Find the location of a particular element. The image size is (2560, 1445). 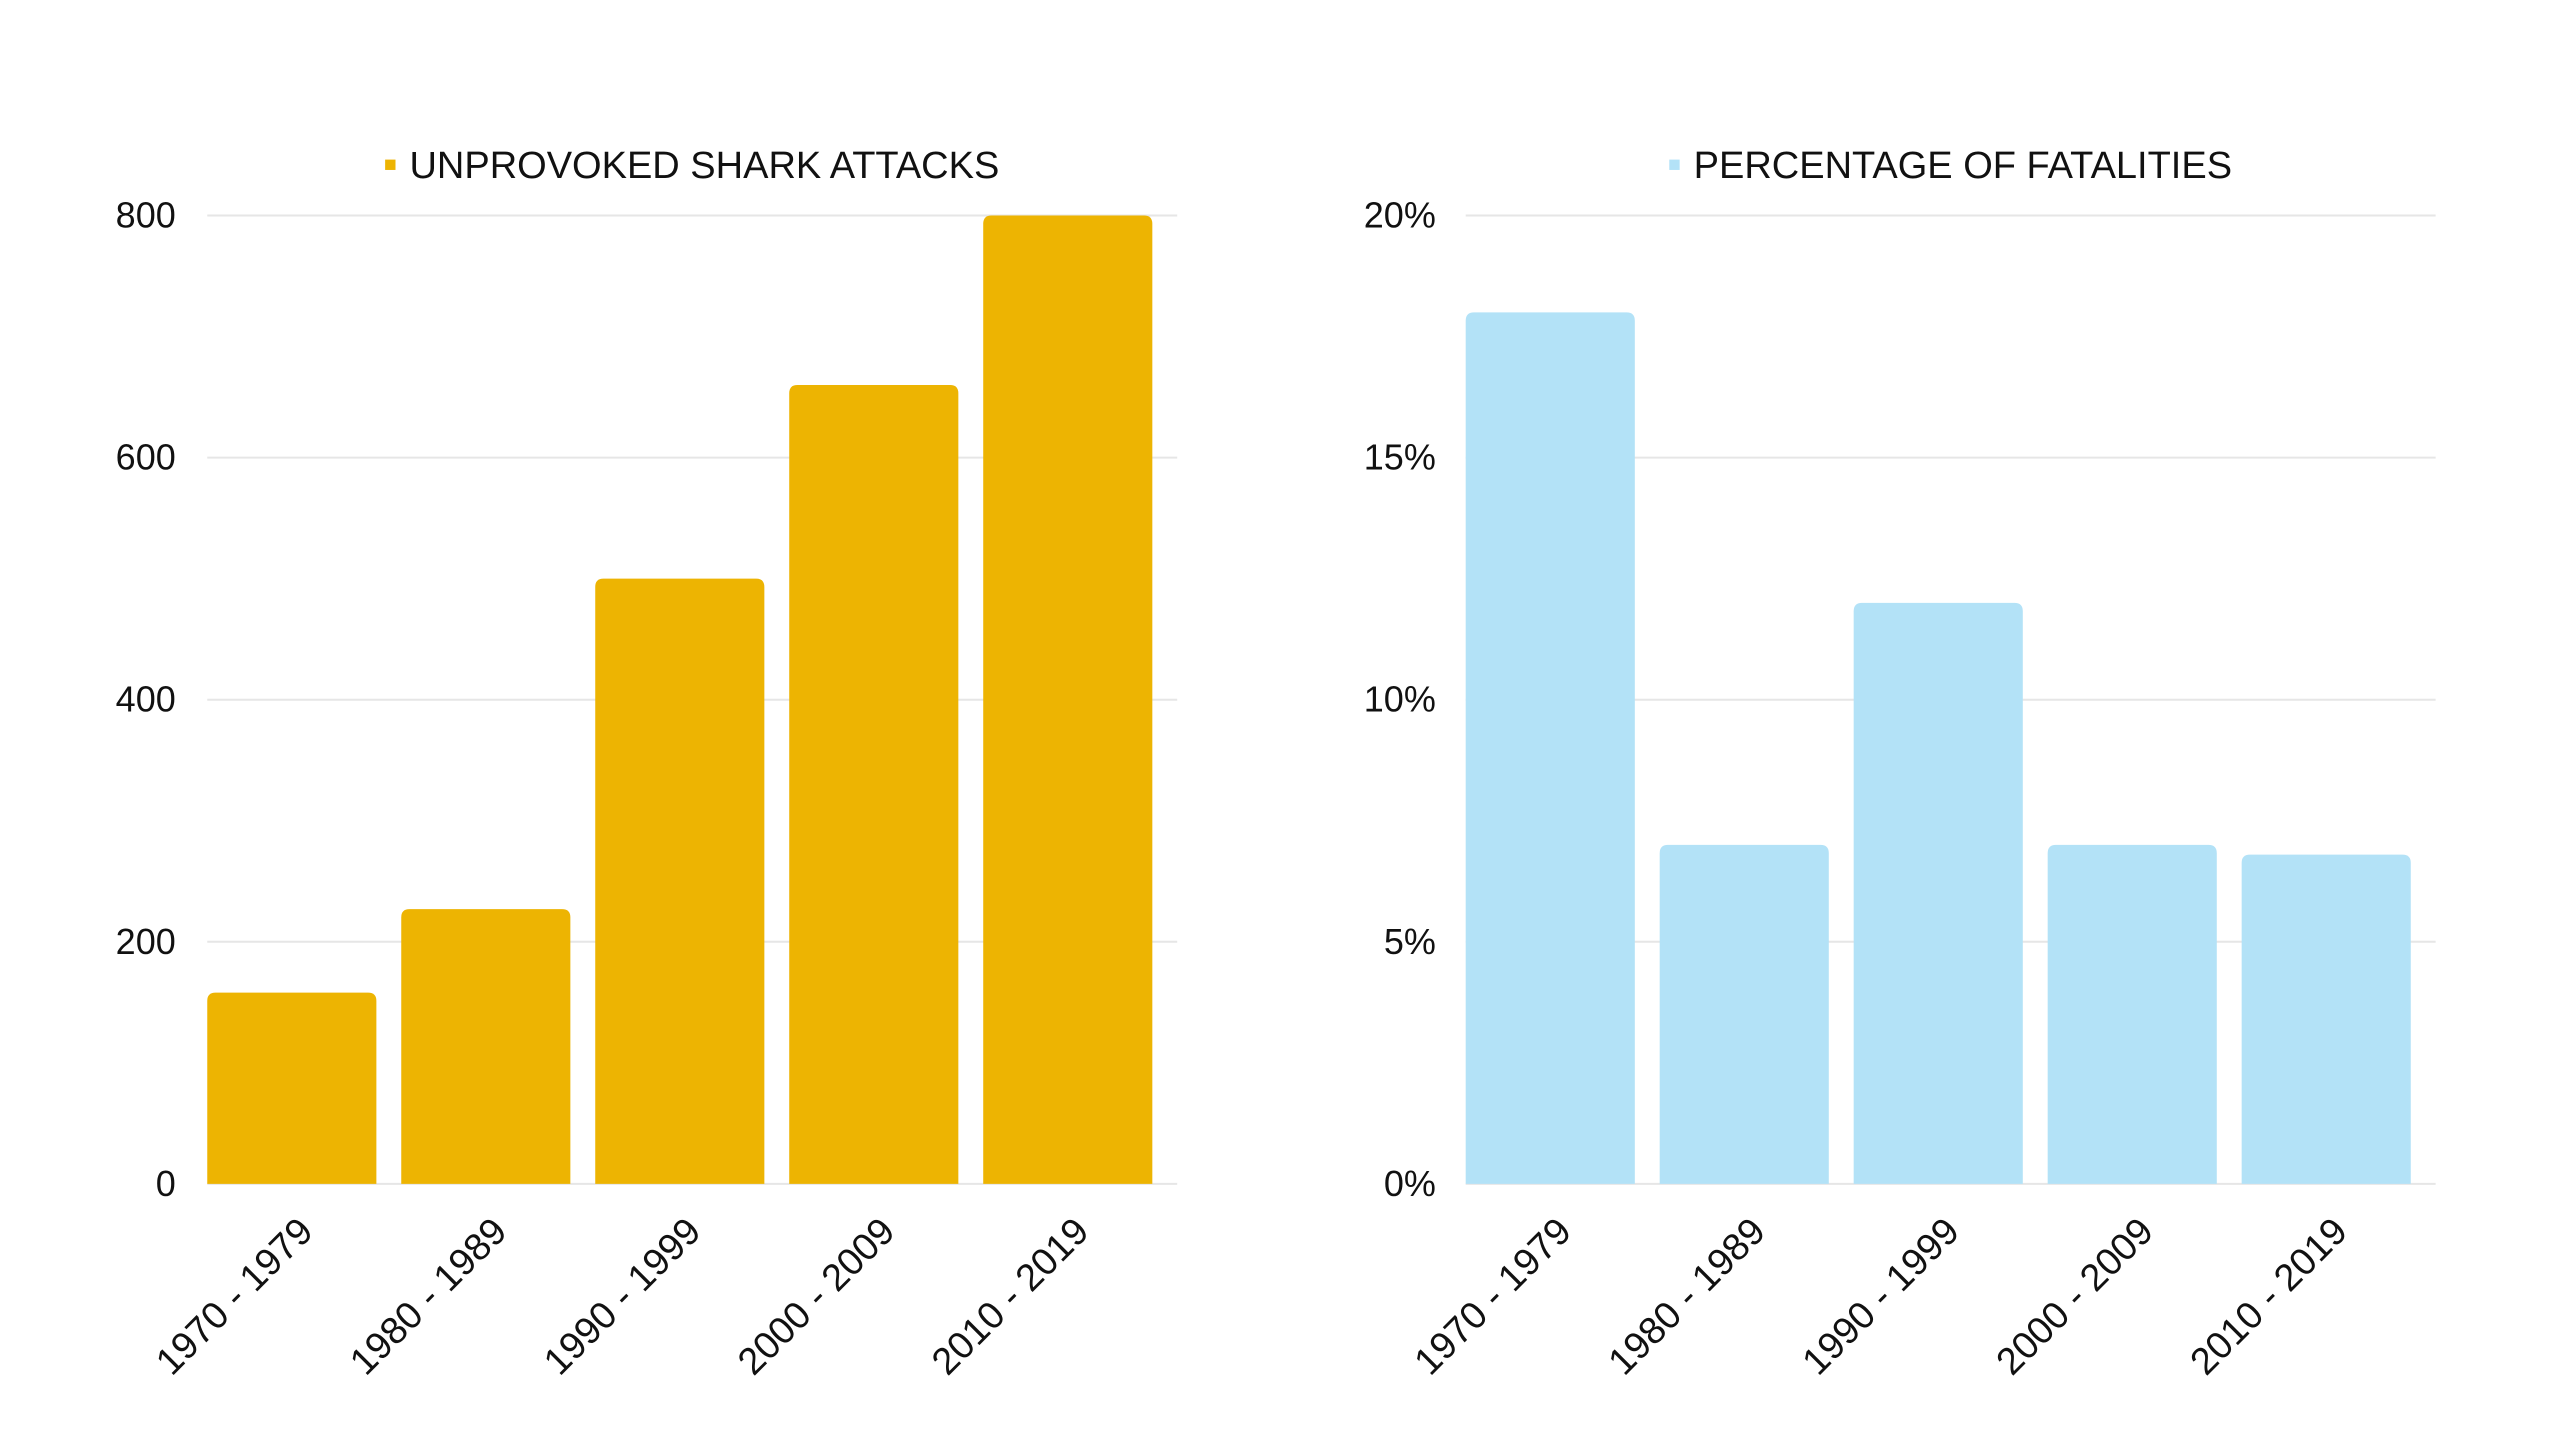

chart1-ytick-label: 600 is located at coordinates (146, 457).